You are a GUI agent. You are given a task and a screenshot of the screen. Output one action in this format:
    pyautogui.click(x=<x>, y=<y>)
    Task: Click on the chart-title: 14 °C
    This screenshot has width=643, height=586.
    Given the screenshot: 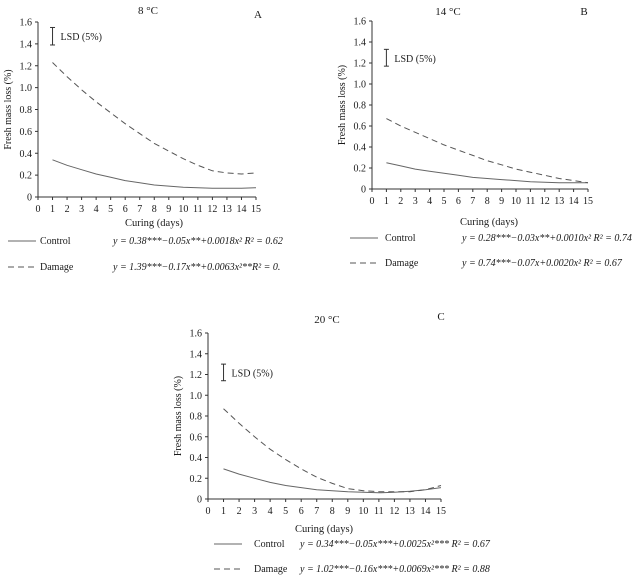 What is the action you would take?
    pyautogui.click(x=448, y=12)
    